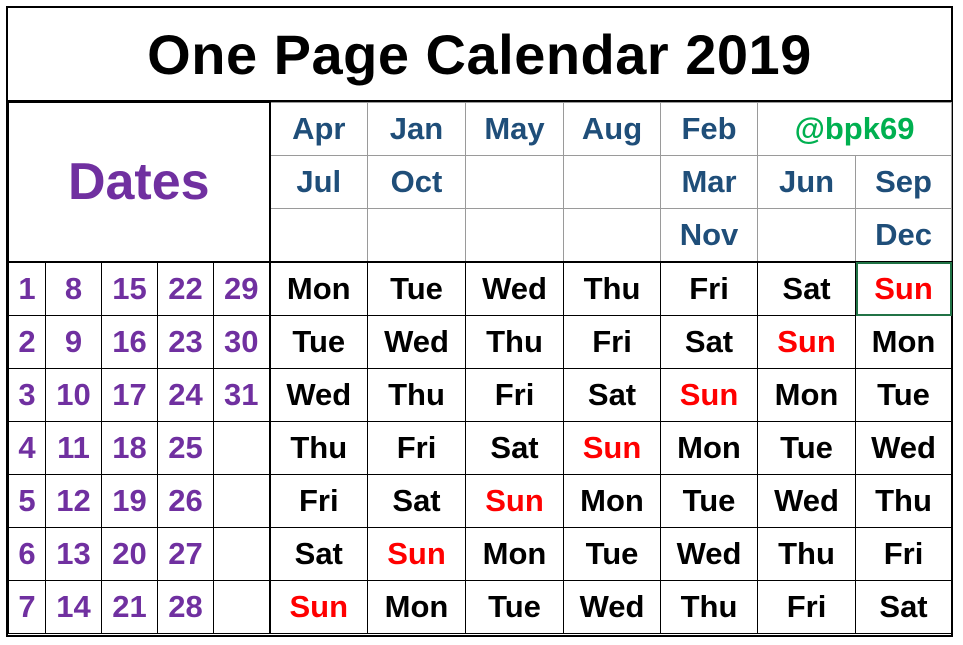 The width and height of the screenshot is (963, 645). Describe the element at coordinates (417, 182) in the screenshot. I see `month-cell: Oct` at that location.